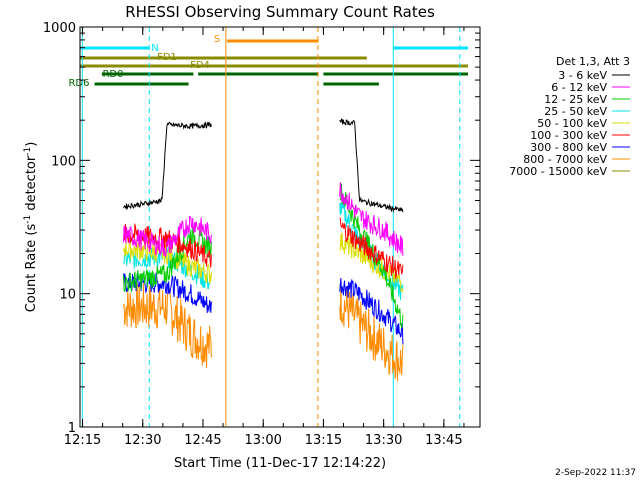 The width and height of the screenshot is (640, 485). Describe the element at coordinates (280, 463) in the screenshot. I see `x-axis-label: Start Time (11-Dec-17 12:14:22)` at that location.